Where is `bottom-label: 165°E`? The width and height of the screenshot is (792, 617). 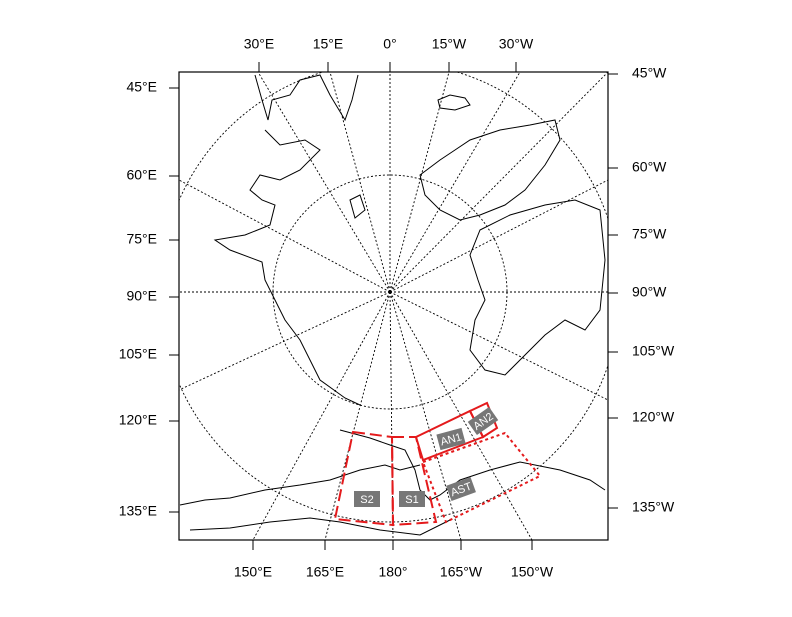
bottom-label: 165°E is located at coordinates (325, 572).